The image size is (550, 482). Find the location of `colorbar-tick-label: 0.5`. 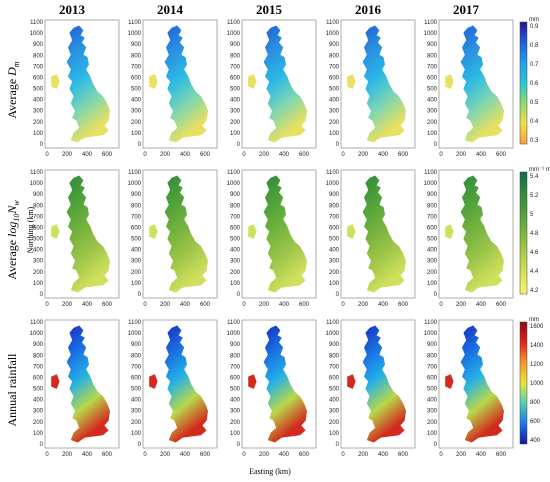

colorbar-tick-label: 0.5 is located at coordinates (534, 103).